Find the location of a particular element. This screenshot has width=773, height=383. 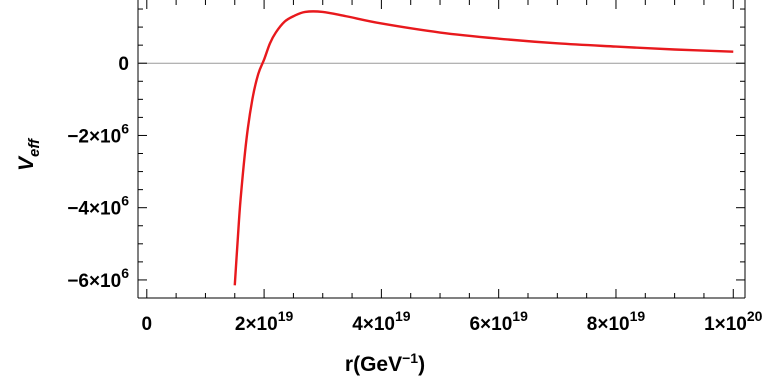

x-tick-labels: 0 2×10¹⁹ 4×10¹⁹ 6×10¹⁹ 8×10¹⁹ 1×10²⁰ is located at coordinates (452, 321).